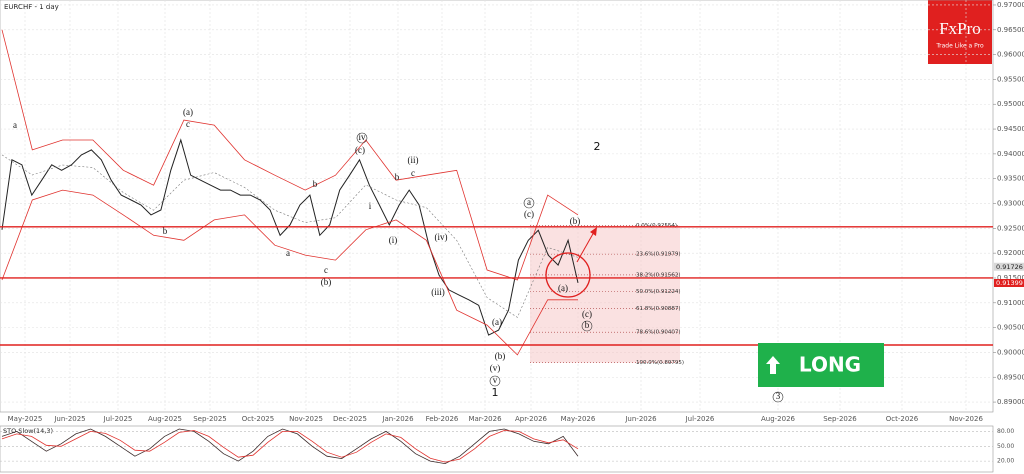 The image size is (1024, 474). Describe the element at coordinates (585, 247) in the screenshot. I see `target-arrow` at that location.